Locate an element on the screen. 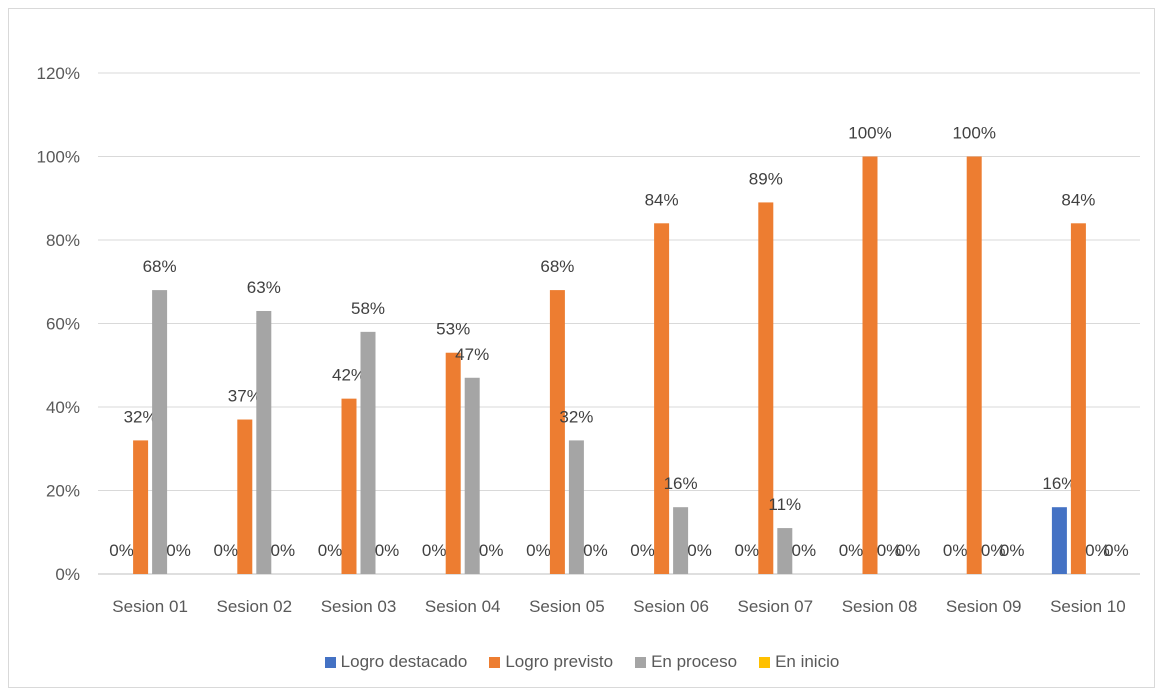 Image resolution: width=1164 pixels, height=696 pixels. data-label: 11% is located at coordinates (784, 504).